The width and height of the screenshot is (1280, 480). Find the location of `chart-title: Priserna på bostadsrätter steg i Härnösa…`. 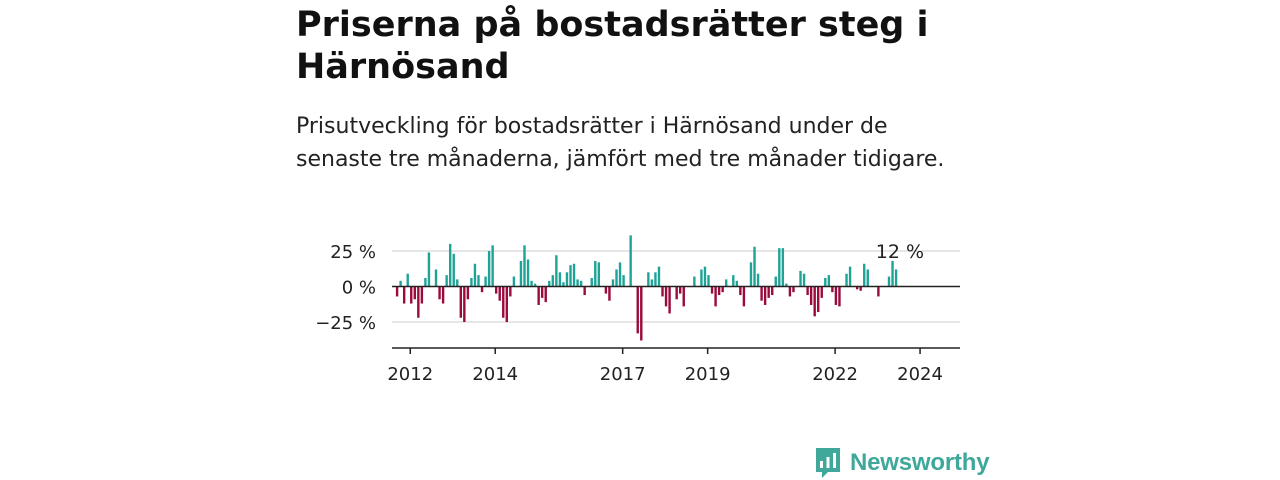

chart-title: Priserna på bostadsrätter steg i Härnösa… is located at coordinates (612, 46).